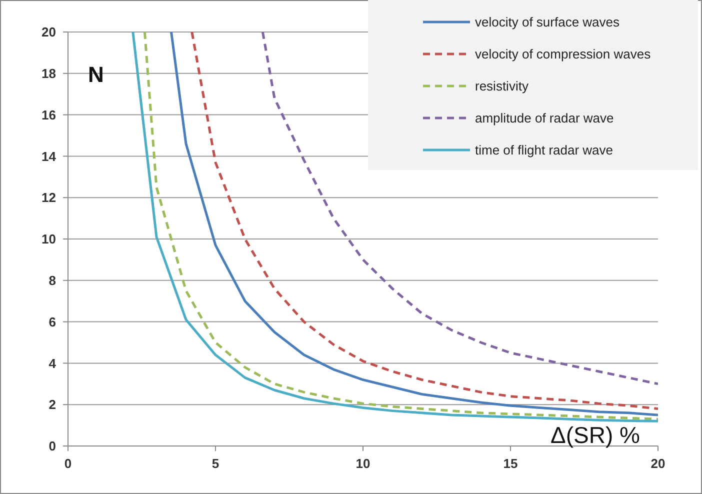  I want to click on y-tick-label: 8, so click(52, 280).